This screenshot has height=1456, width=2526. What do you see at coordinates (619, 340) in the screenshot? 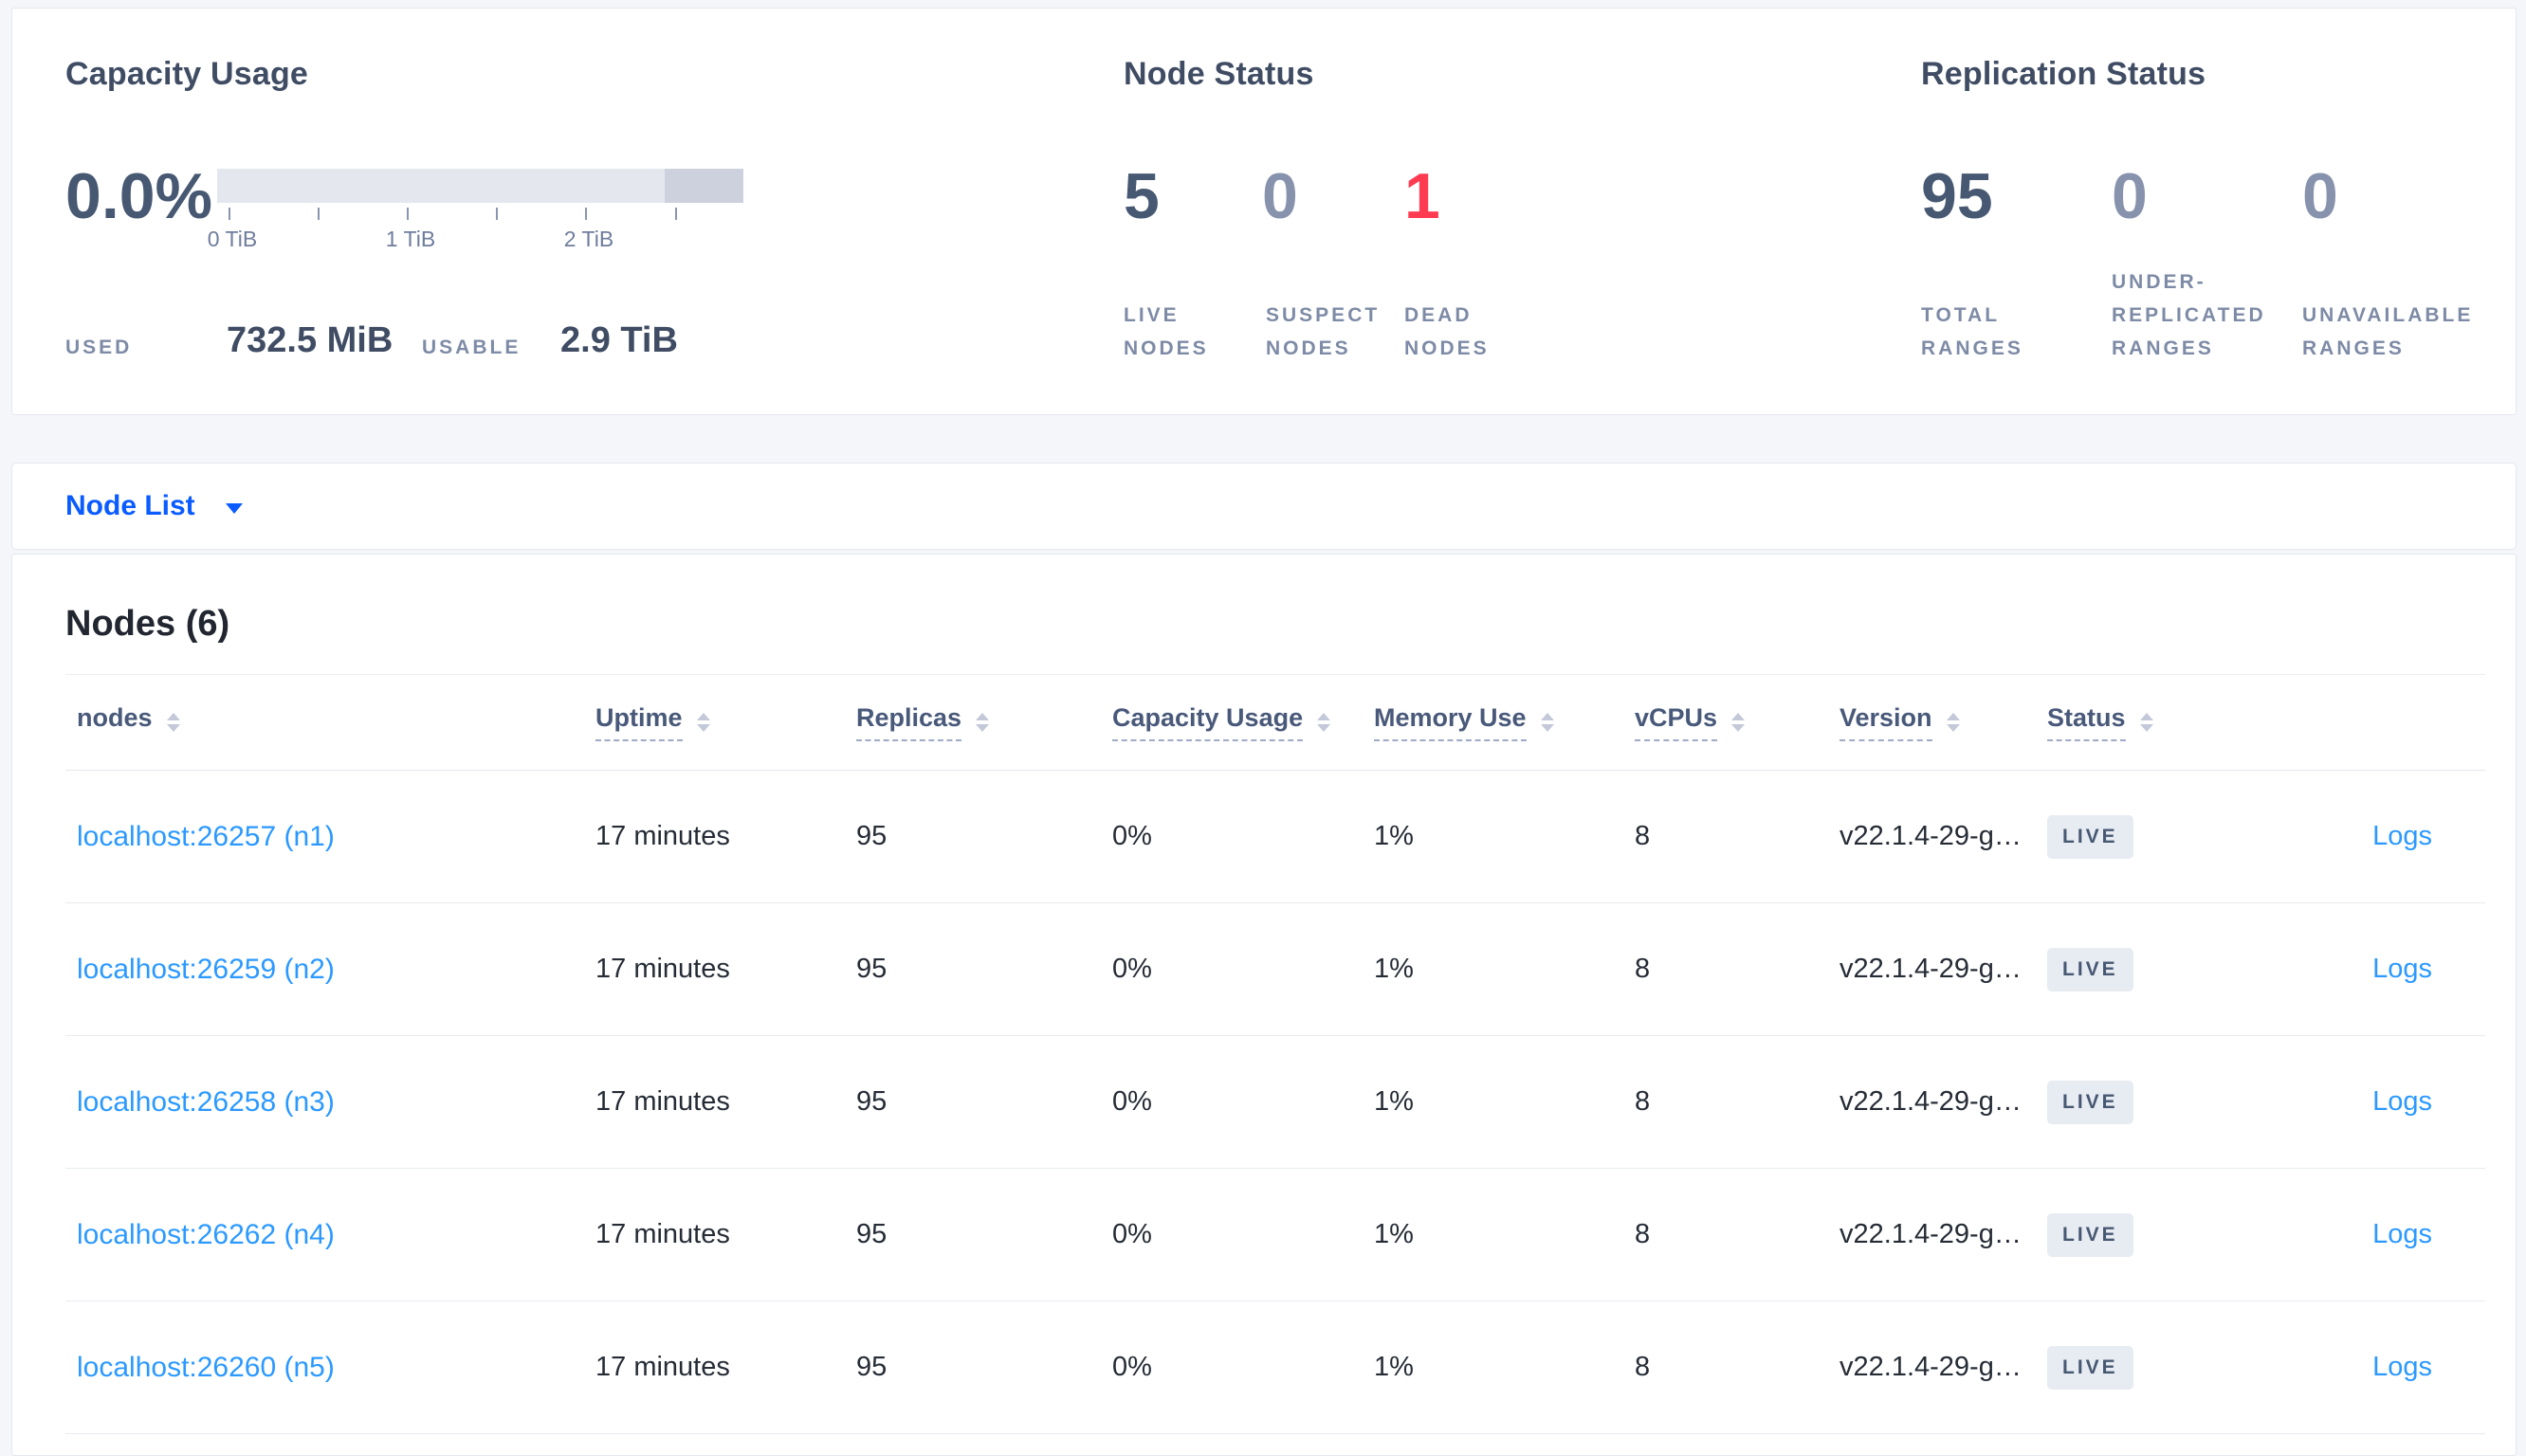
I see `usable-value: 2.9 TiB` at bounding box center [619, 340].